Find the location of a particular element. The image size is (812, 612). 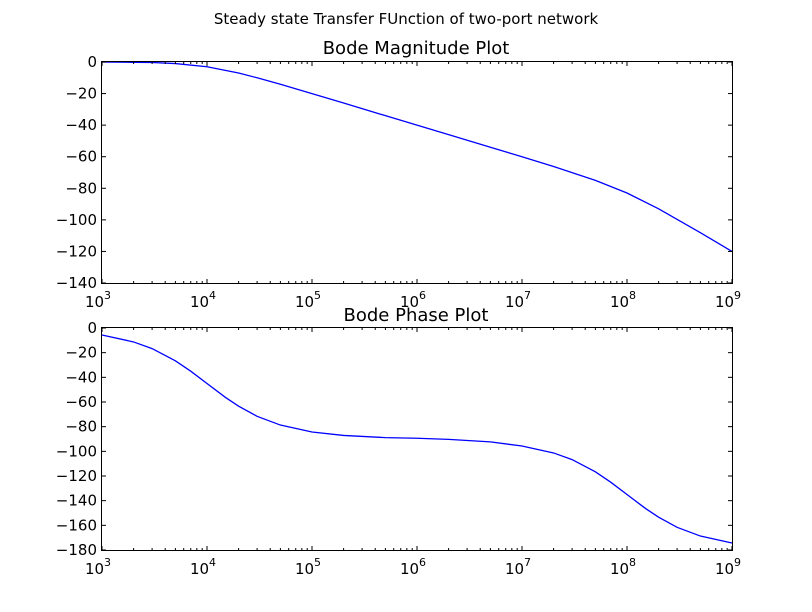

magnitude-xtick-label: 10⁸ is located at coordinates (623, 300).